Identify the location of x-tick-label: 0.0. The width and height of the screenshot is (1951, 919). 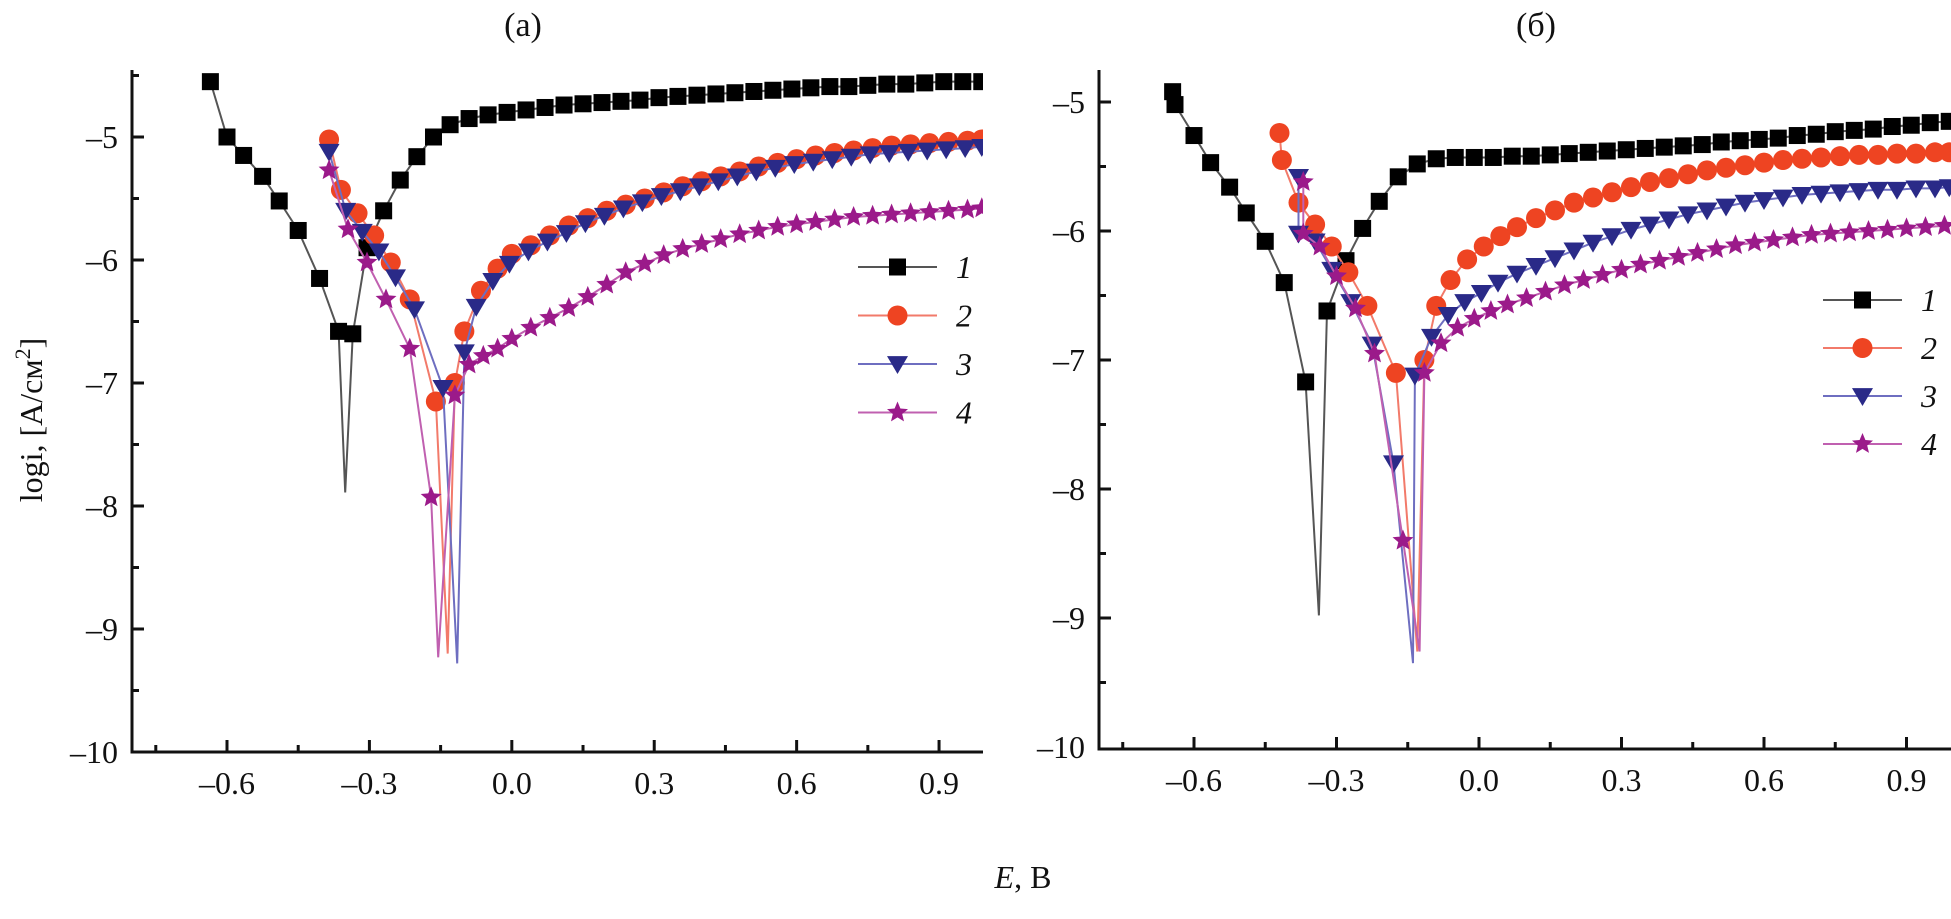
(1479, 780).